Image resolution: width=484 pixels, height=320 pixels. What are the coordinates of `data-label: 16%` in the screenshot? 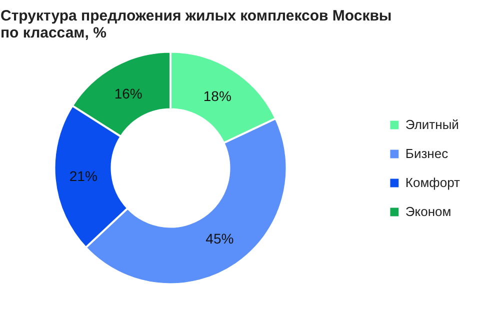 It's located at (128, 93).